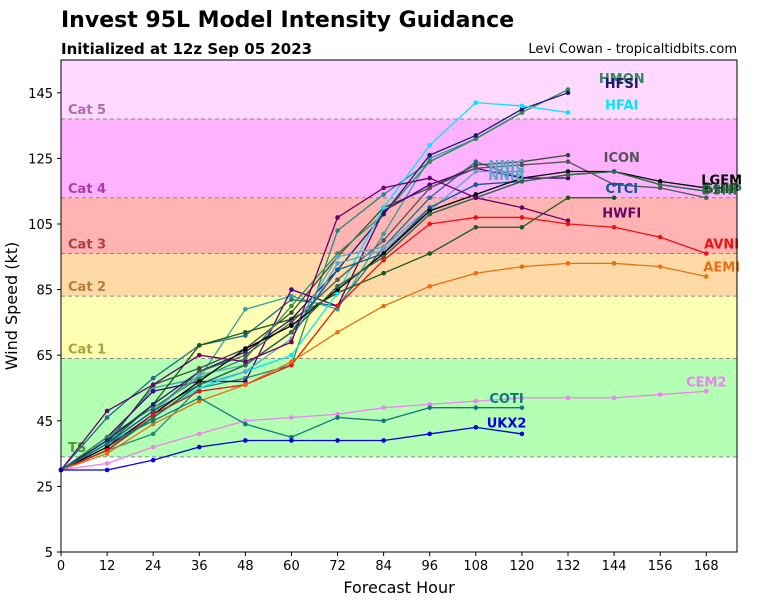 Image resolution: width=768 pixels, height=600 pixels. What do you see at coordinates (706, 382) in the screenshot?
I see `model-label-cem2: CEM2` at bounding box center [706, 382].